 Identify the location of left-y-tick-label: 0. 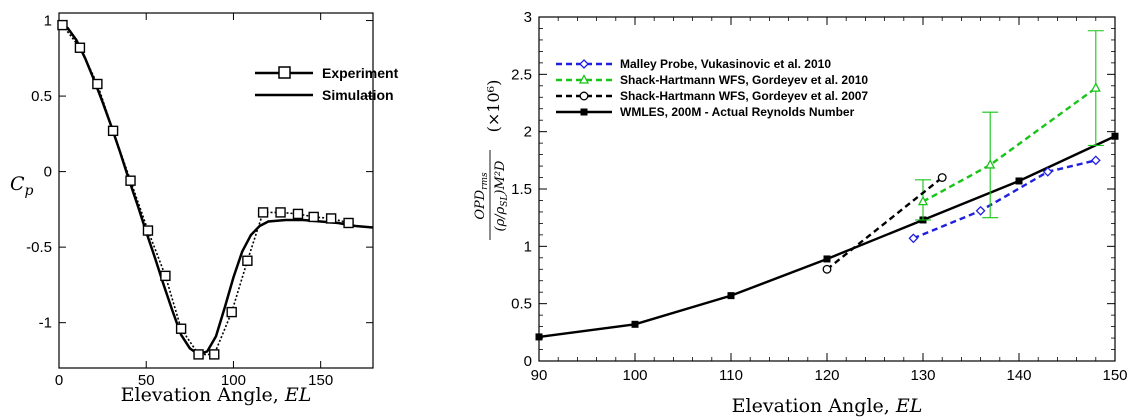
(48, 172).